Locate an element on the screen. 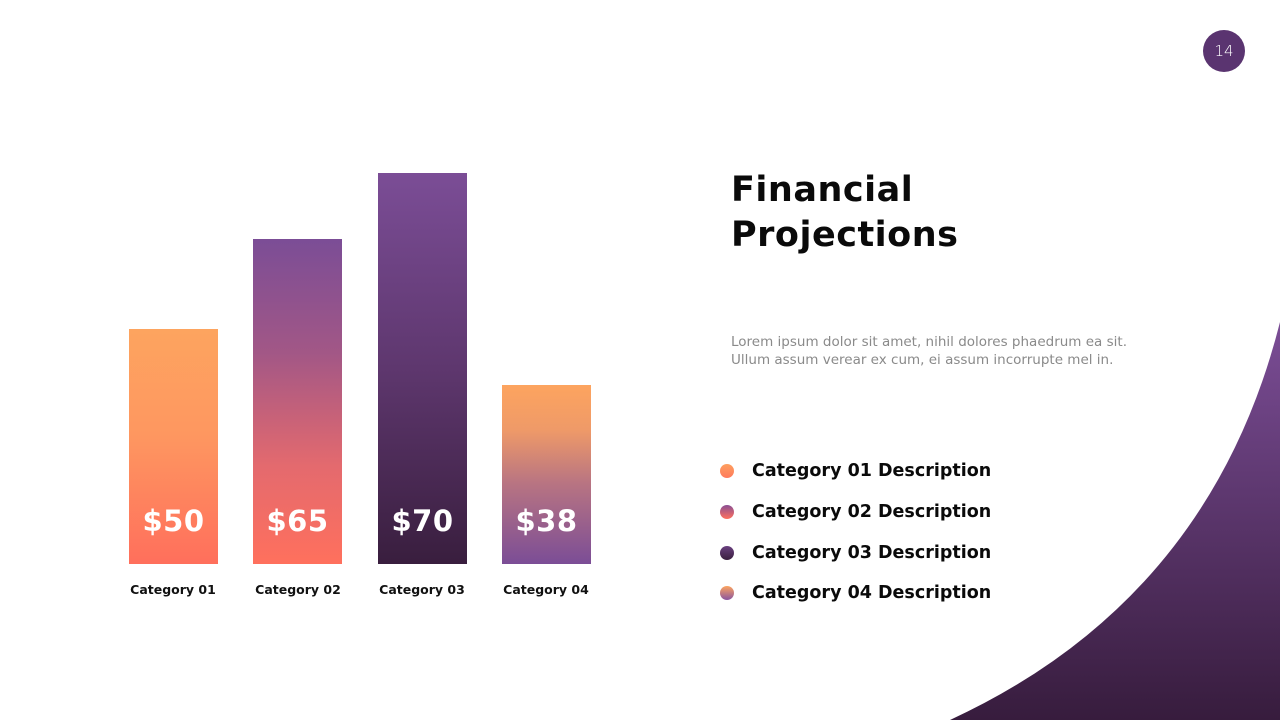  legend-item: Category 04 Description is located at coordinates (855, 593).